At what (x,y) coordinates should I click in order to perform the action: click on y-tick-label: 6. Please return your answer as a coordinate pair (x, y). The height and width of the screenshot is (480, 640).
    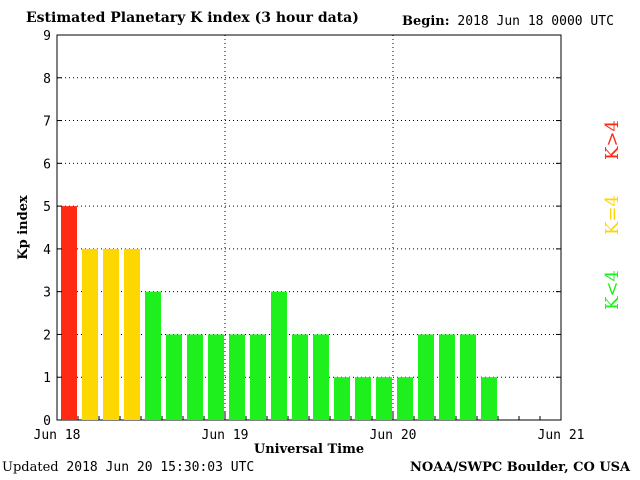
    Looking at the image, I should click on (47, 164).